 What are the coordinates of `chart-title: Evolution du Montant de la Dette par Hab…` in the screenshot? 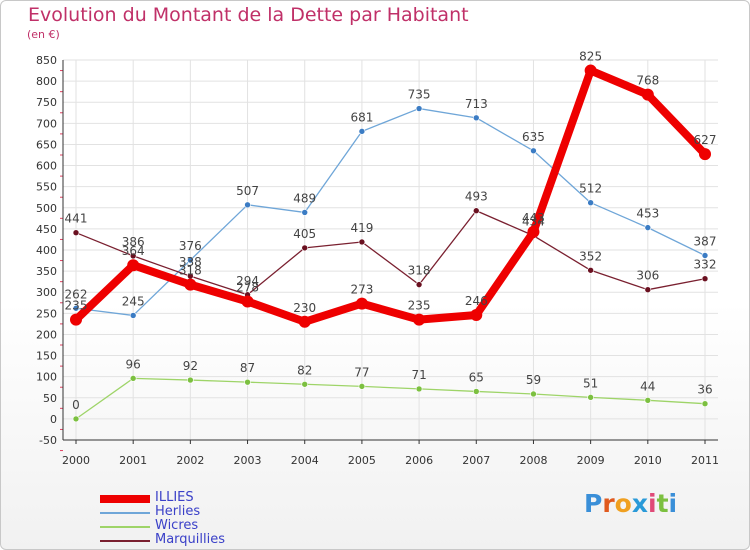 It's located at (248, 15).